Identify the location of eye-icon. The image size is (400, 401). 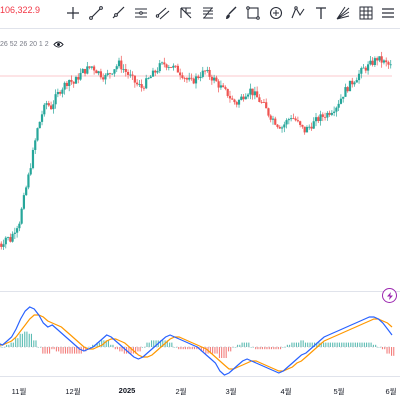
(58, 44).